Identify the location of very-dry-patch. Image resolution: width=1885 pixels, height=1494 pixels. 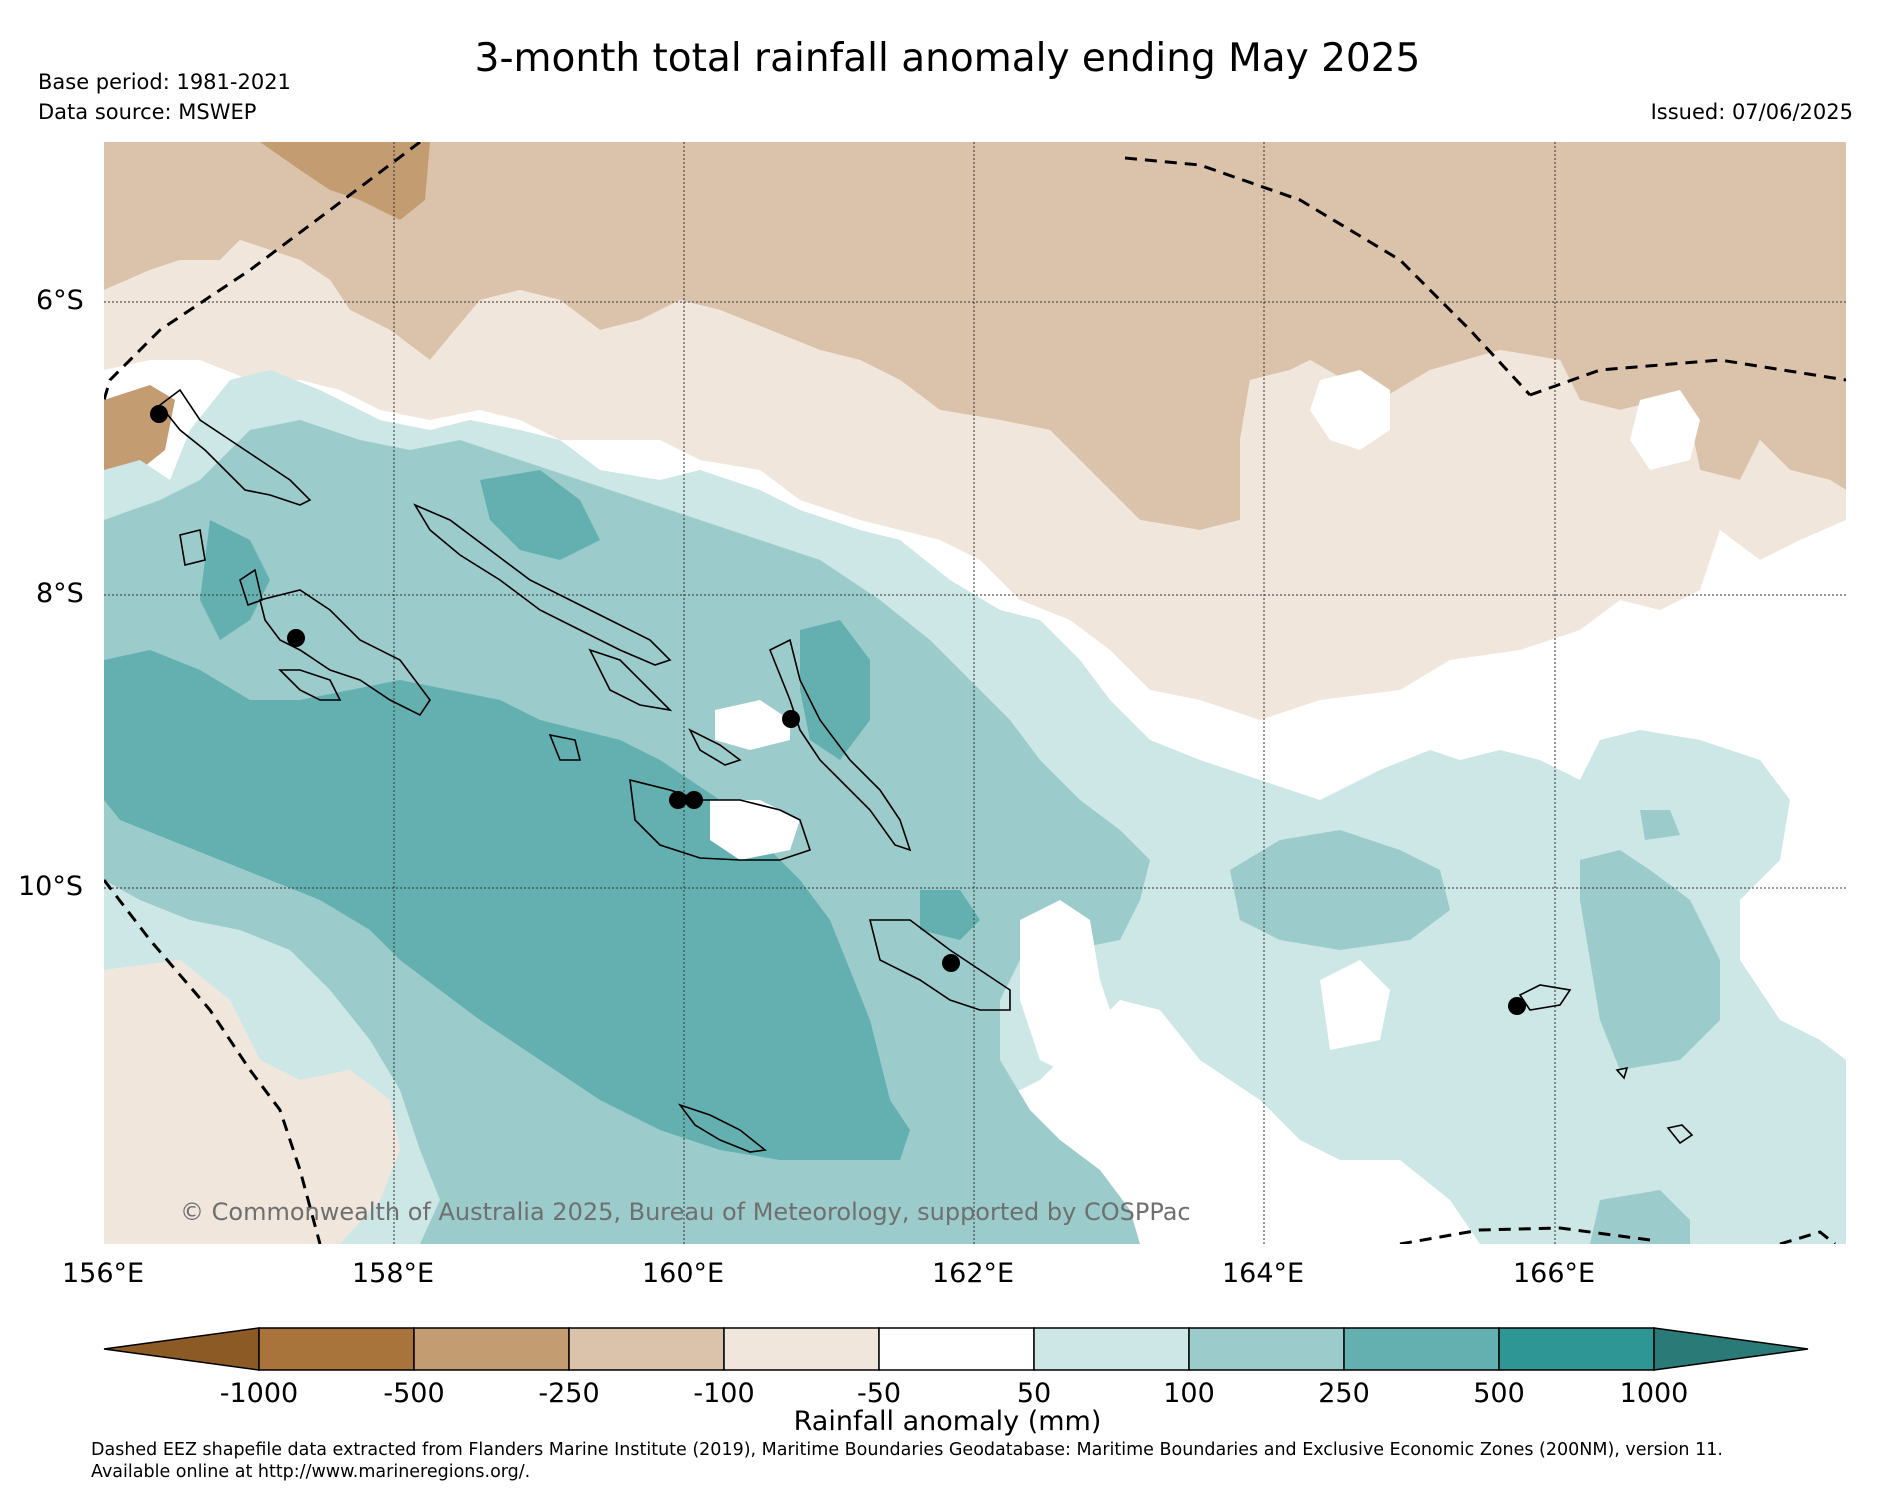
(345, 181).